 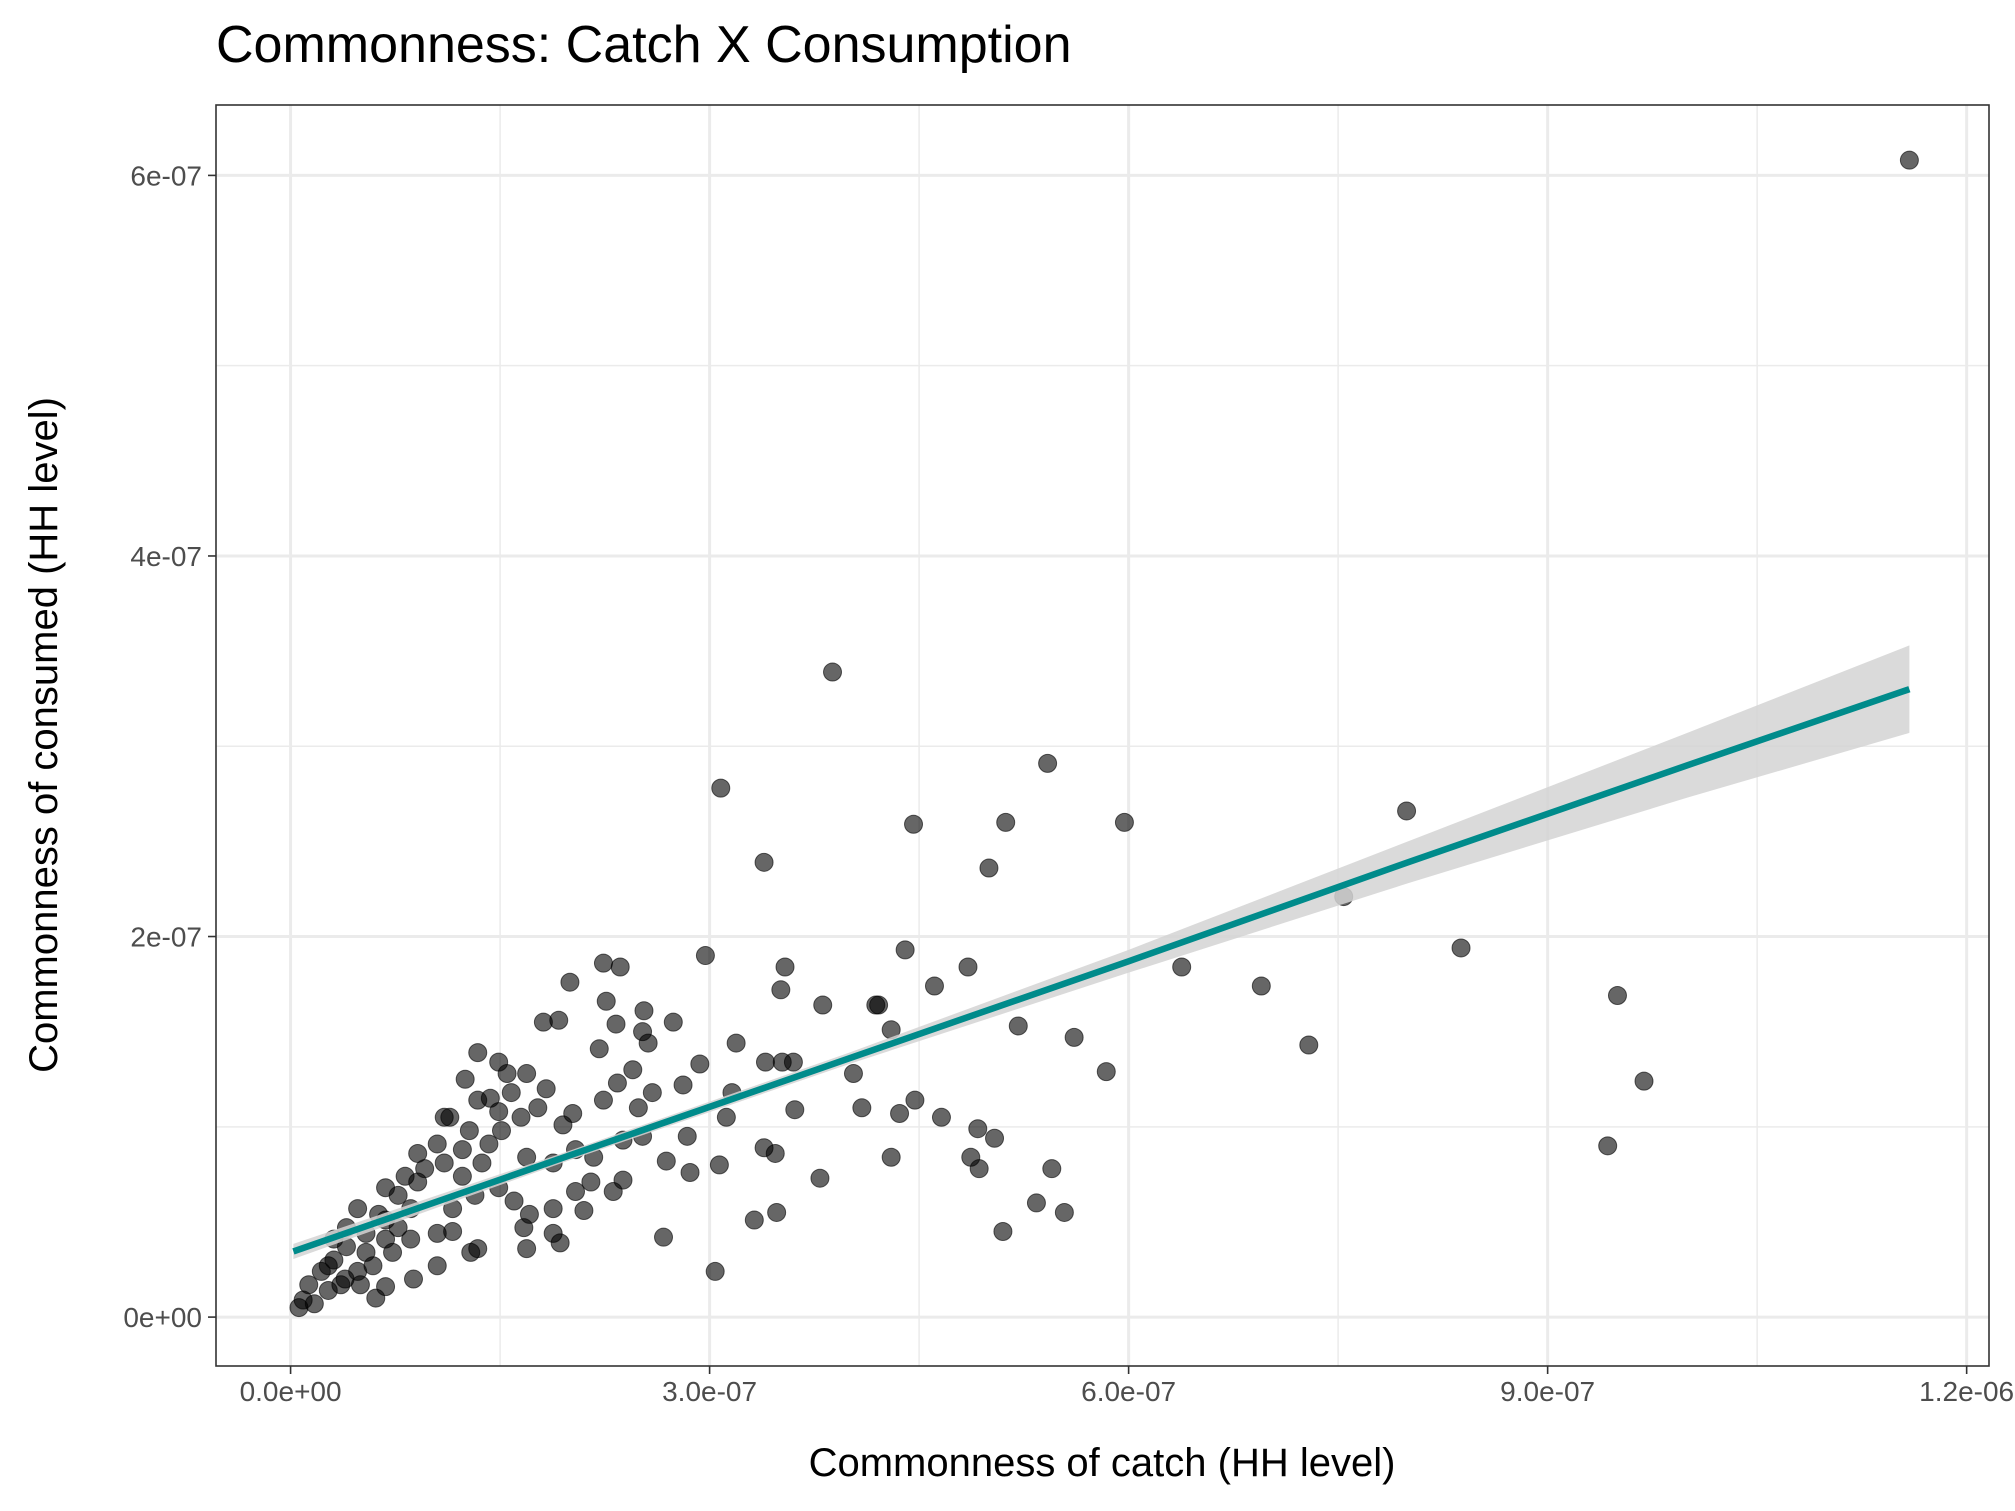 I want to click on y-tick-label: 2e-07, so click(x=166, y=937).